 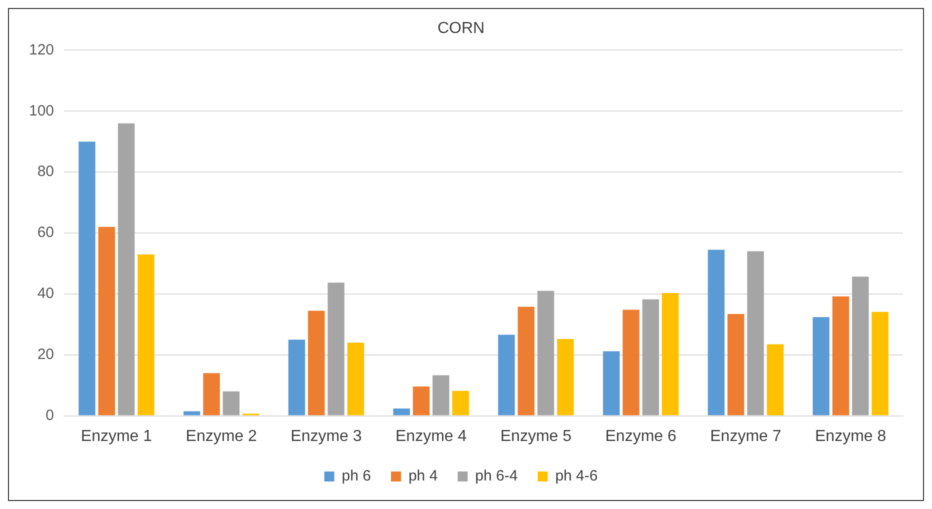 What do you see at coordinates (45, 355) in the screenshot?
I see `y-tick-label: 20` at bounding box center [45, 355].